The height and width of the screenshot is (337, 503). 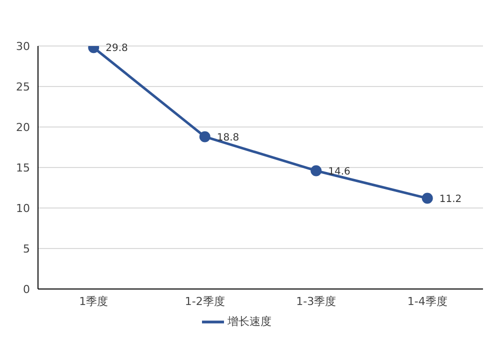 What do you see at coordinates (23, 127) in the screenshot?
I see `y-tick-label: 20` at bounding box center [23, 127].